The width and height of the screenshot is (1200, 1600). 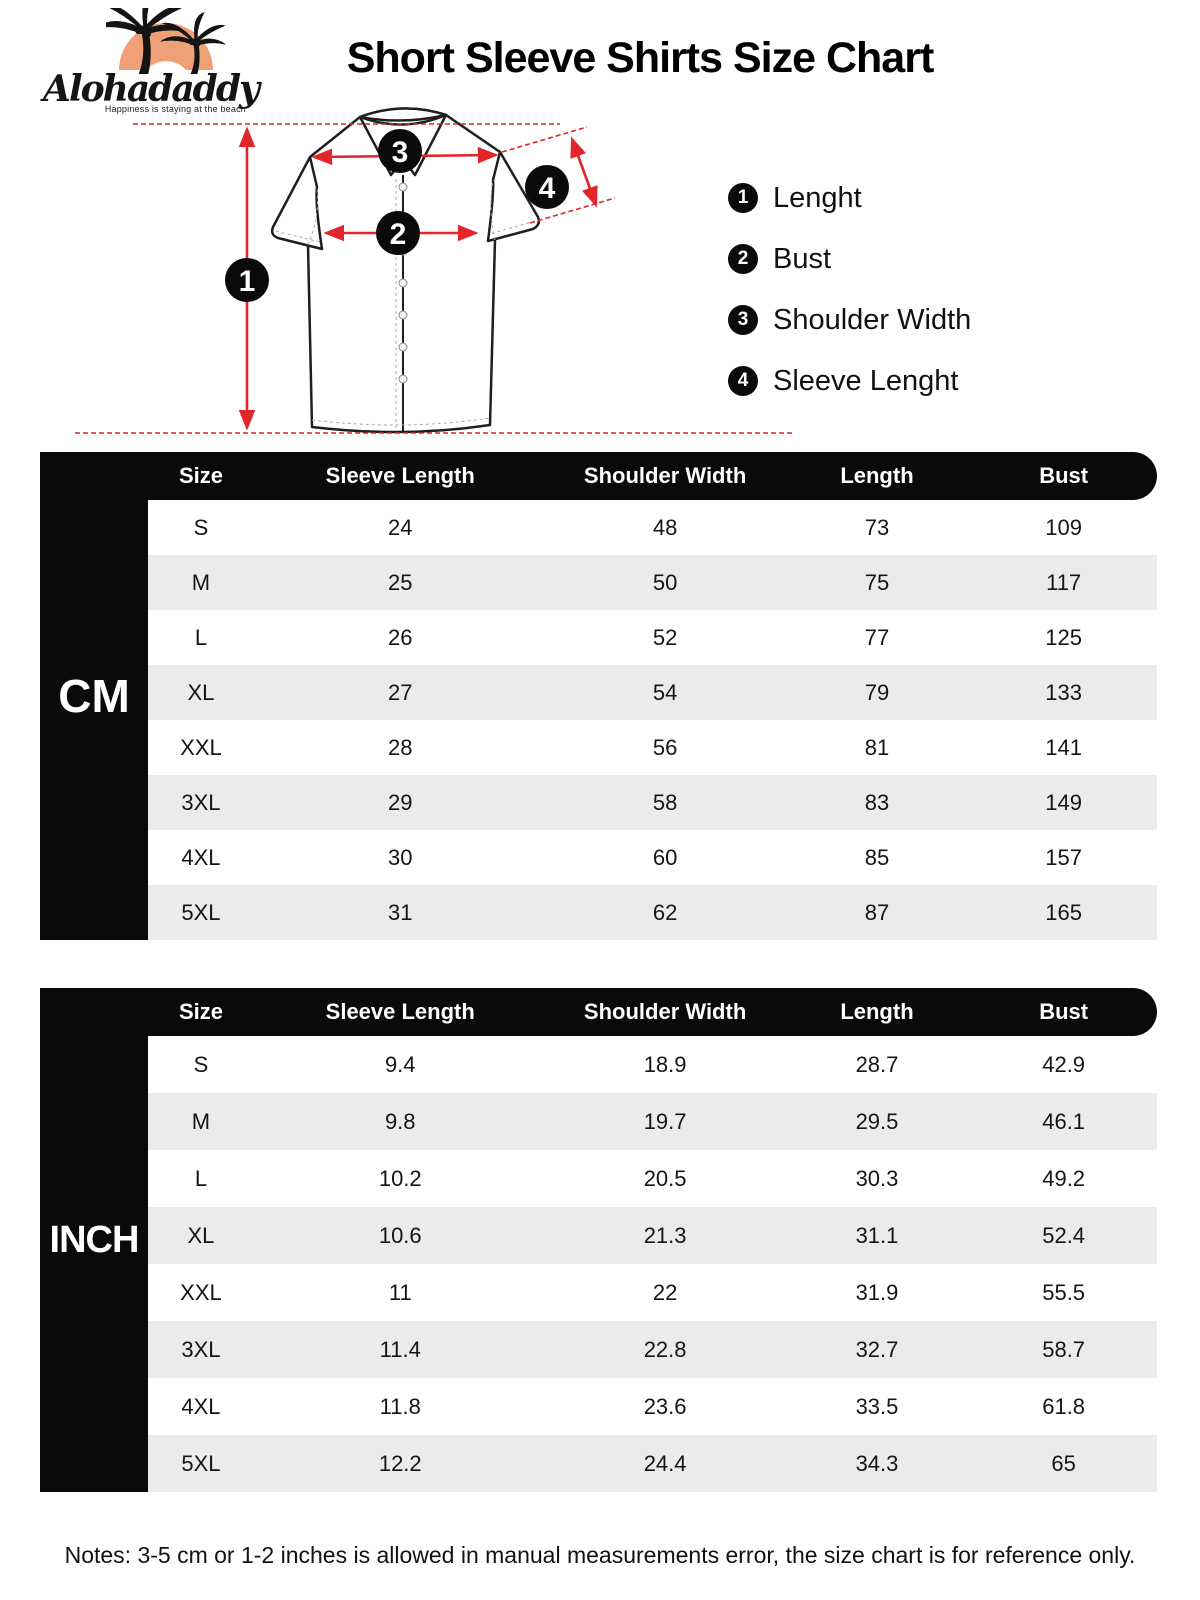 What do you see at coordinates (400, 747) in the screenshot?
I see `table-cell: 28` at bounding box center [400, 747].